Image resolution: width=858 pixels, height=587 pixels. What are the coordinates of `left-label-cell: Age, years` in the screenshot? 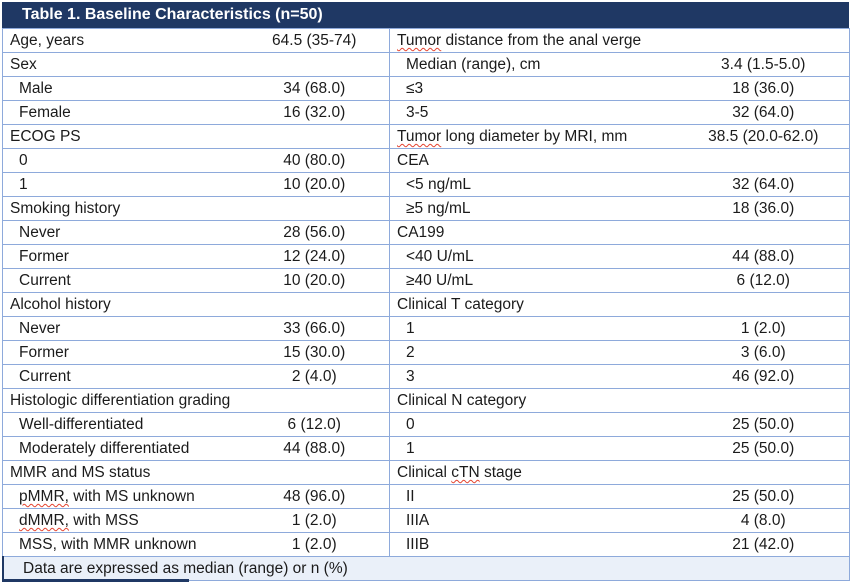 It's located at (121, 40).